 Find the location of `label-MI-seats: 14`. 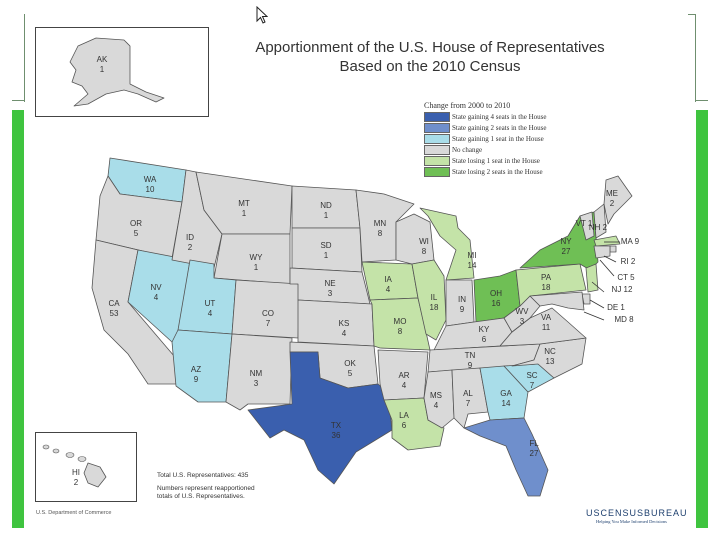

label-MI-seats: 14 is located at coordinates (472, 265).